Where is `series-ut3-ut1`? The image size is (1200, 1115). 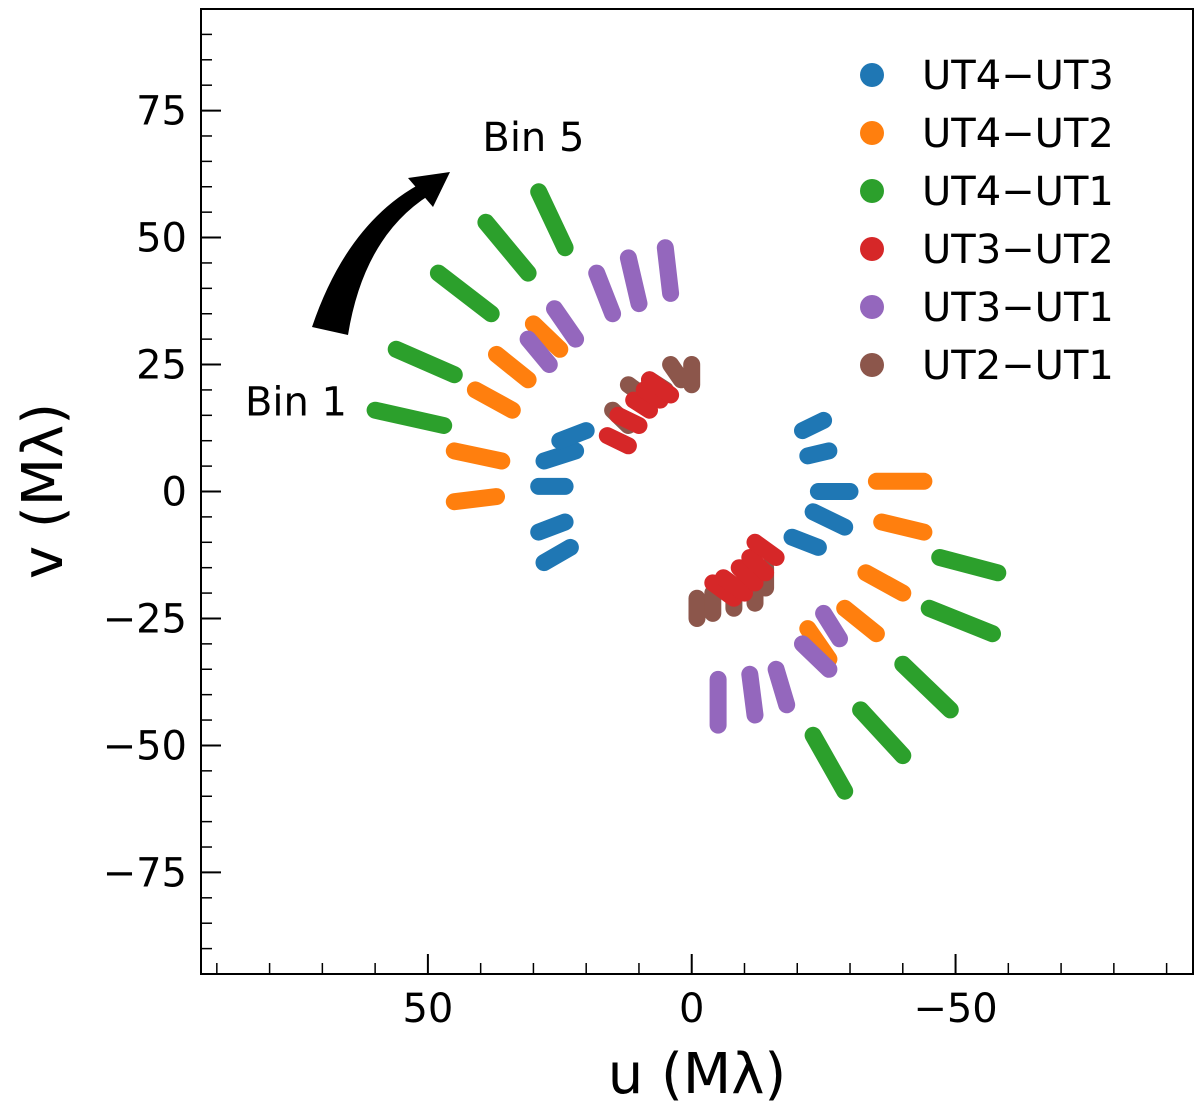
series-ut3-ut1 is located at coordinates (683, 486).